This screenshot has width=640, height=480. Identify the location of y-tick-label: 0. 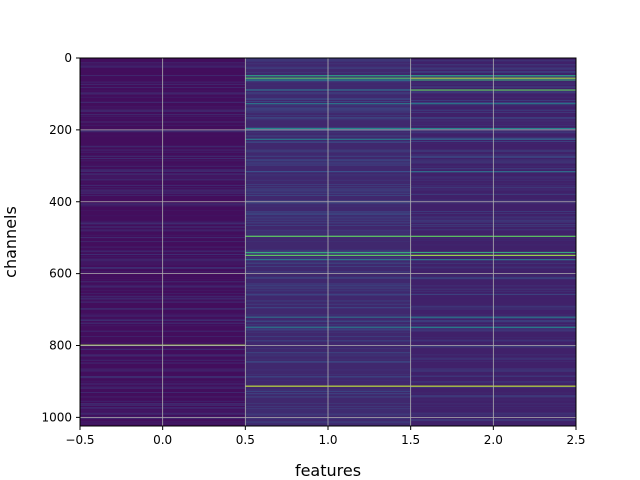
(68, 58).